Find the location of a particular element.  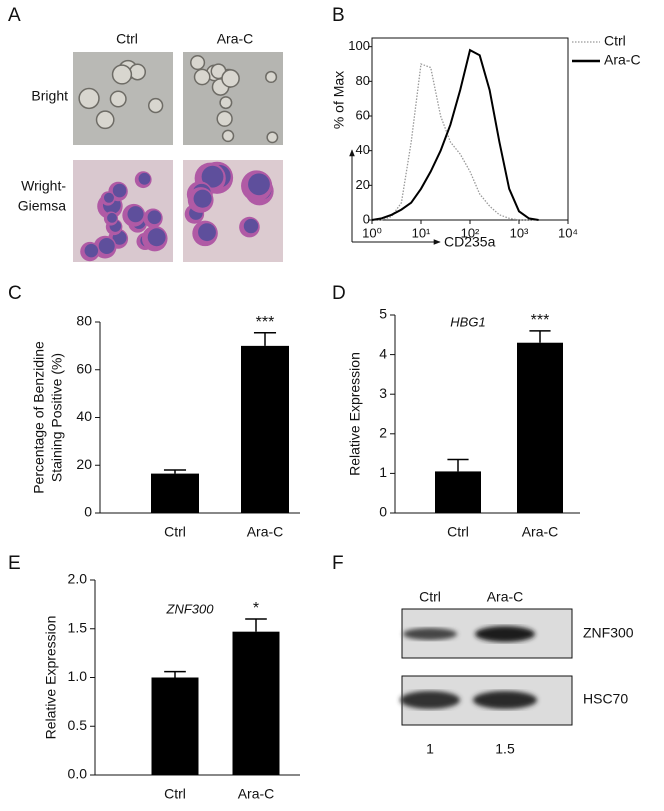

y-tick-label: 0.5 is located at coordinates (78, 725).